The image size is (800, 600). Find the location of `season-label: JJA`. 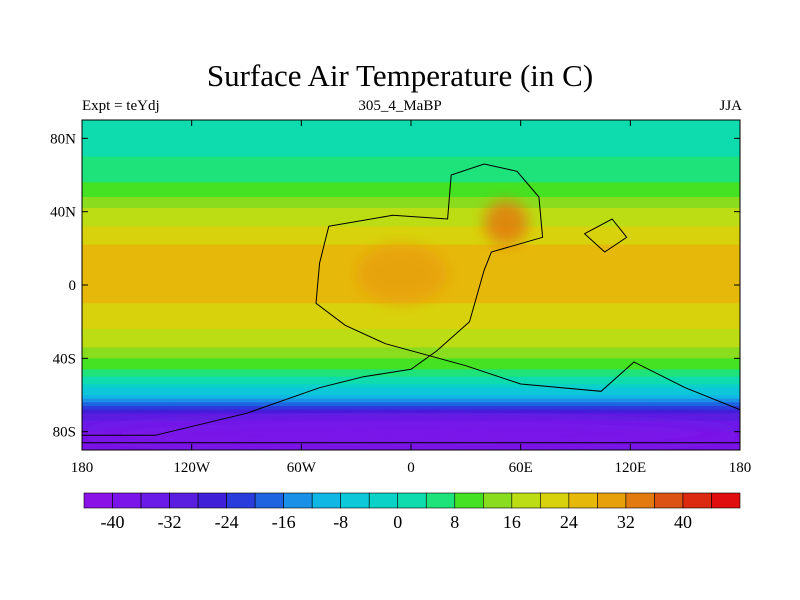

season-label: JJA is located at coordinates (730, 106).